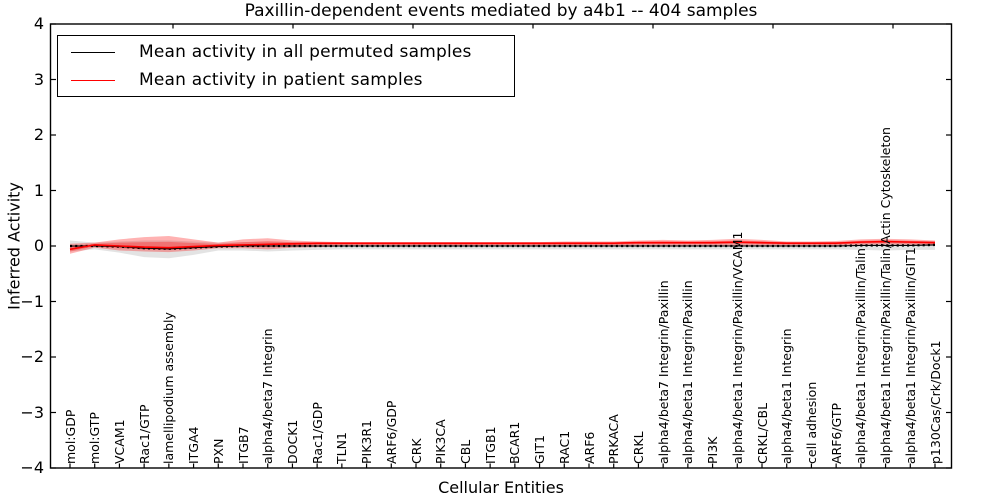 This screenshot has height=500, width=1000. Describe the element at coordinates (441, 441) in the screenshot. I see `x-tick-label: PIK3CA` at that location.